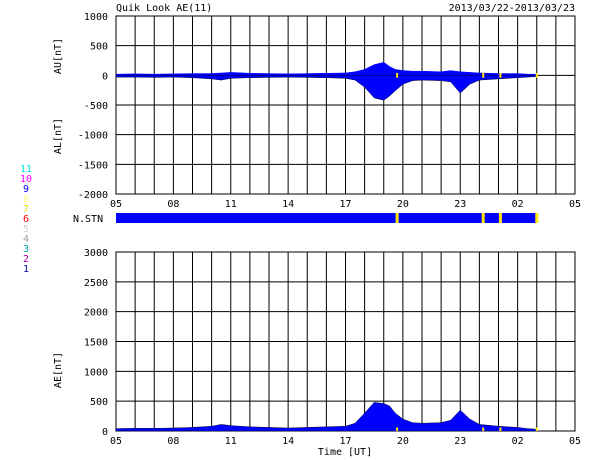 The image size is (590, 460). Describe the element at coordinates (96, 106) in the screenshot. I see `au-al-ytick-label: -500` at that location.